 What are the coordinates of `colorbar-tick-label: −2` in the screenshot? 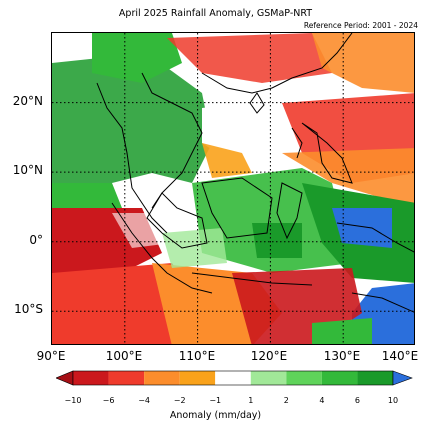 It's located at (179, 400).